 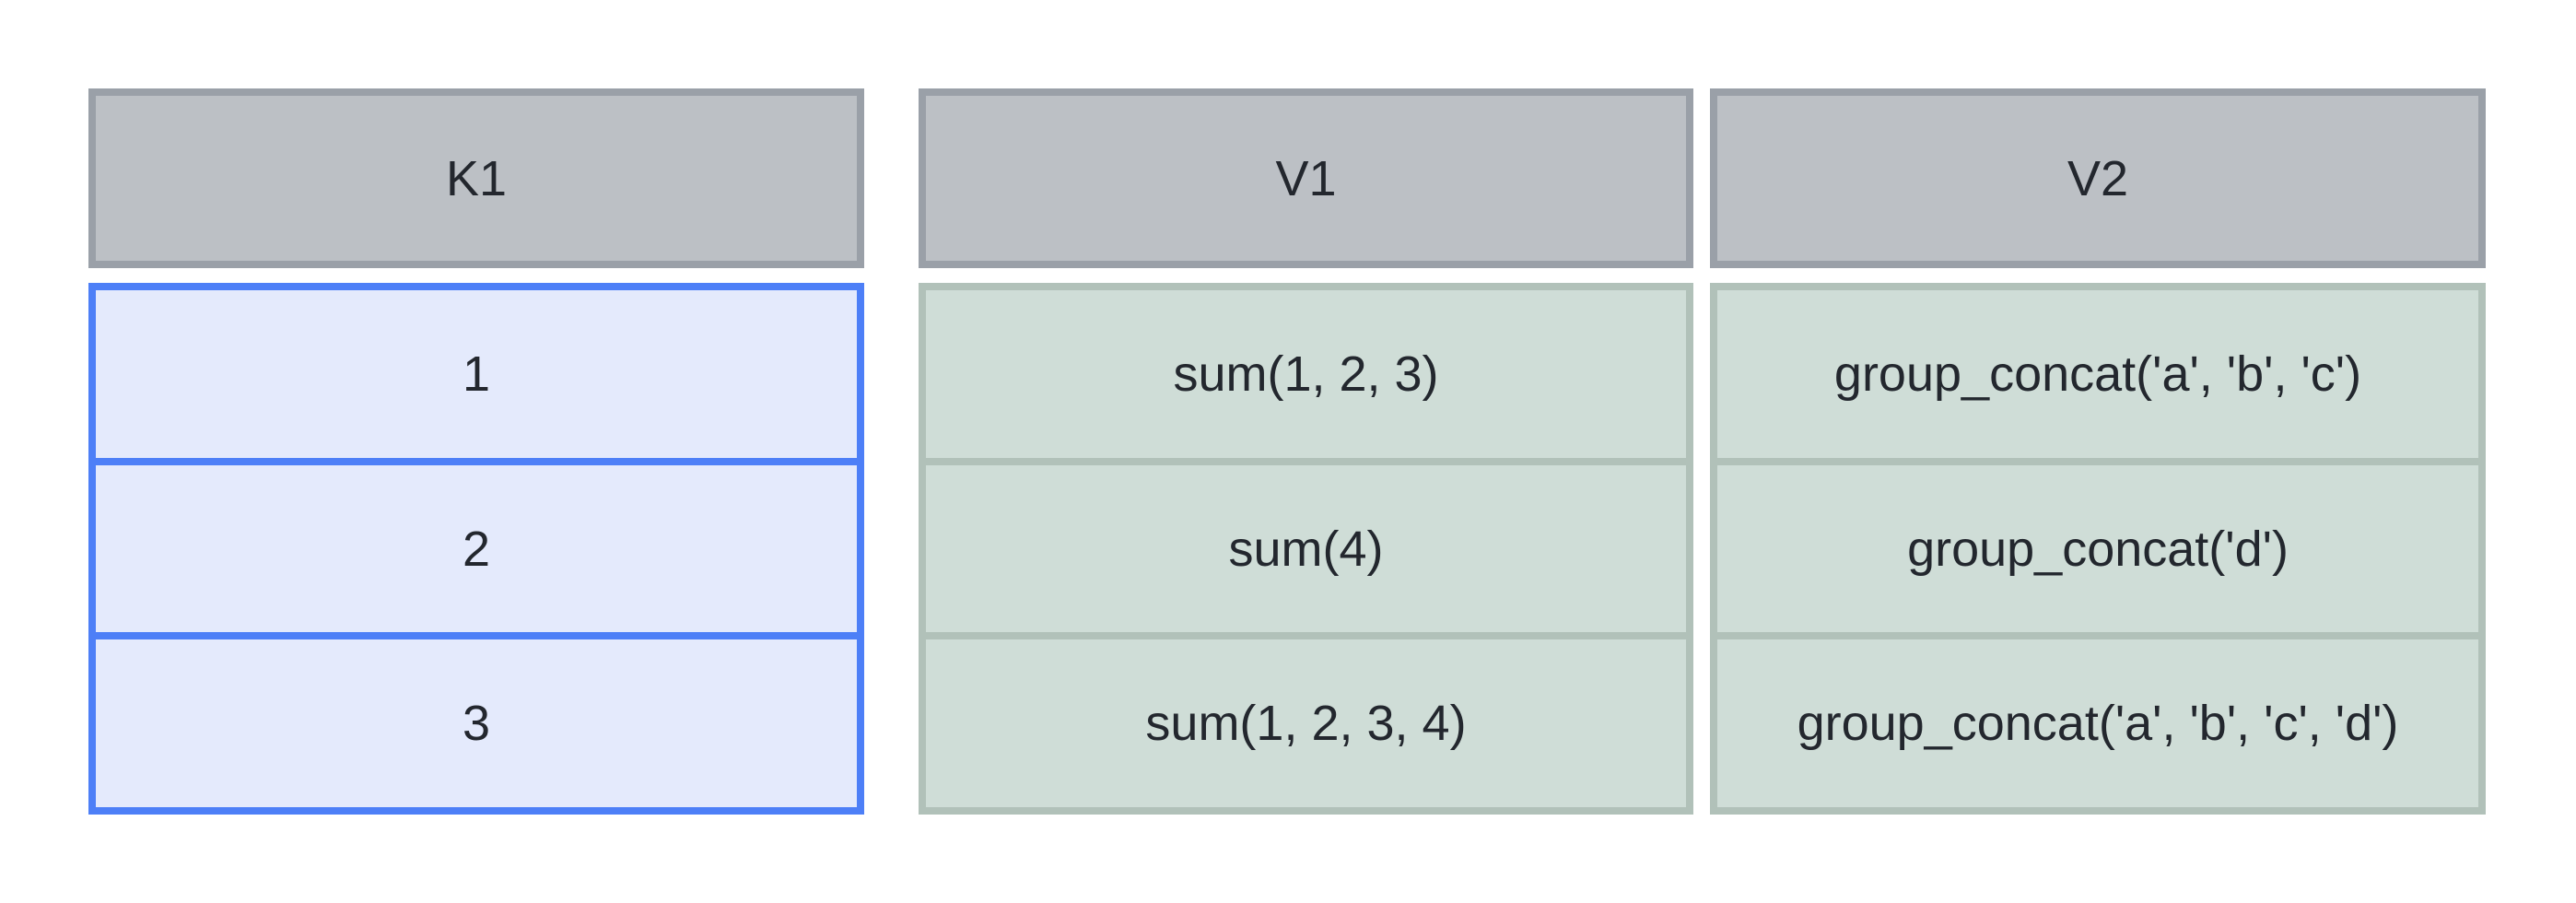 I want to click on column-header-k1: K1, so click(x=476, y=178).